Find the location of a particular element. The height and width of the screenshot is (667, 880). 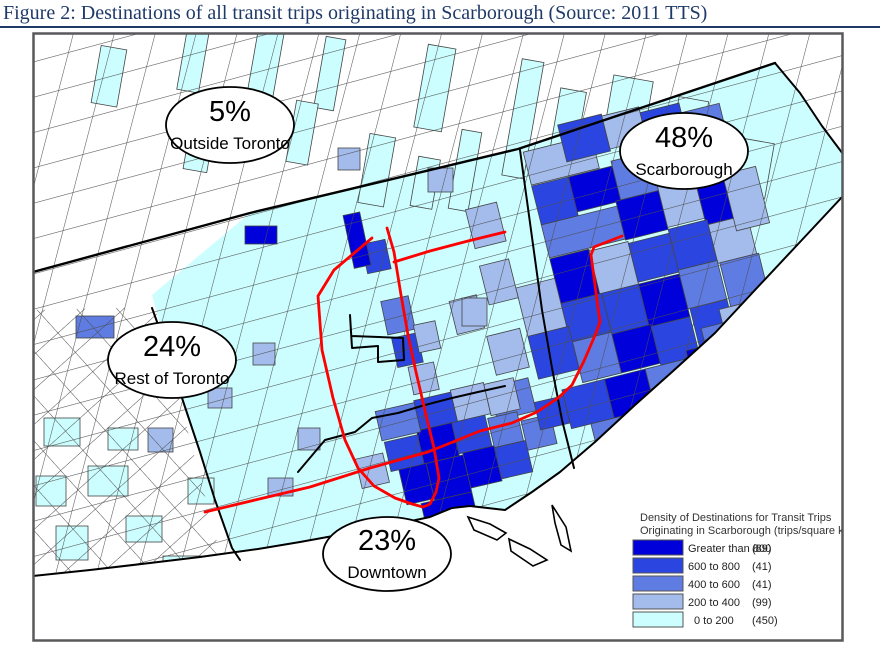

legend-count-400-600: (41) is located at coordinates (762, 585).